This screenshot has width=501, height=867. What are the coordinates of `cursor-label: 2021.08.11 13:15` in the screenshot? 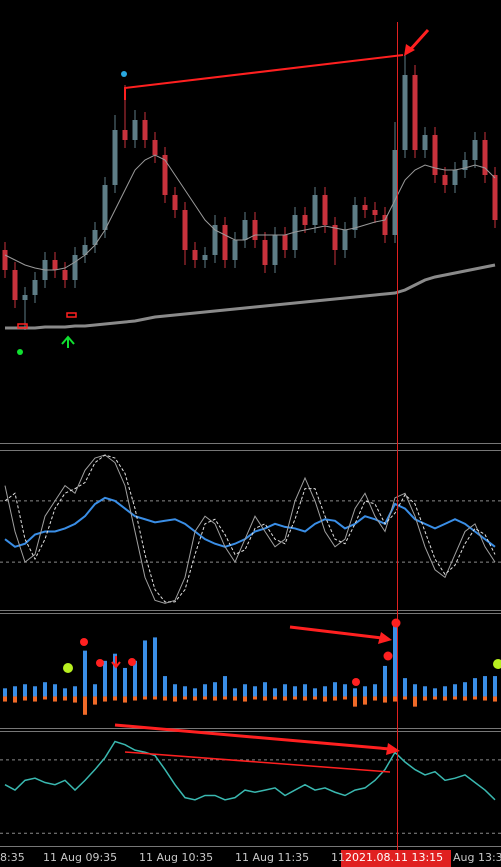 It's located at (394, 857).